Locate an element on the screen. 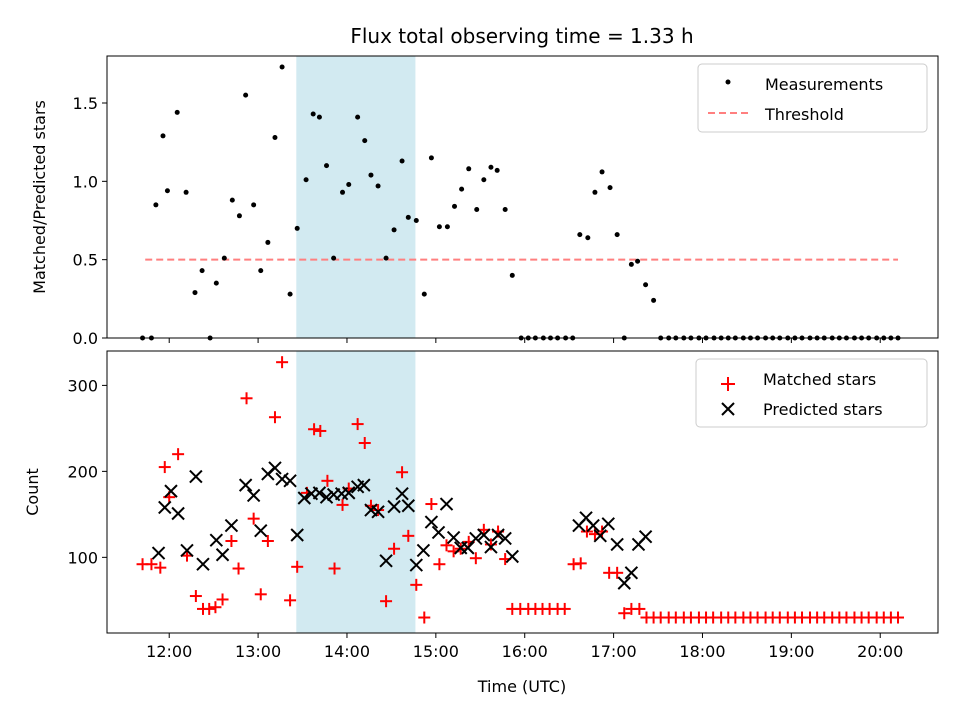 The image size is (960, 720). legend-measurements-marker is located at coordinates (728, 82).